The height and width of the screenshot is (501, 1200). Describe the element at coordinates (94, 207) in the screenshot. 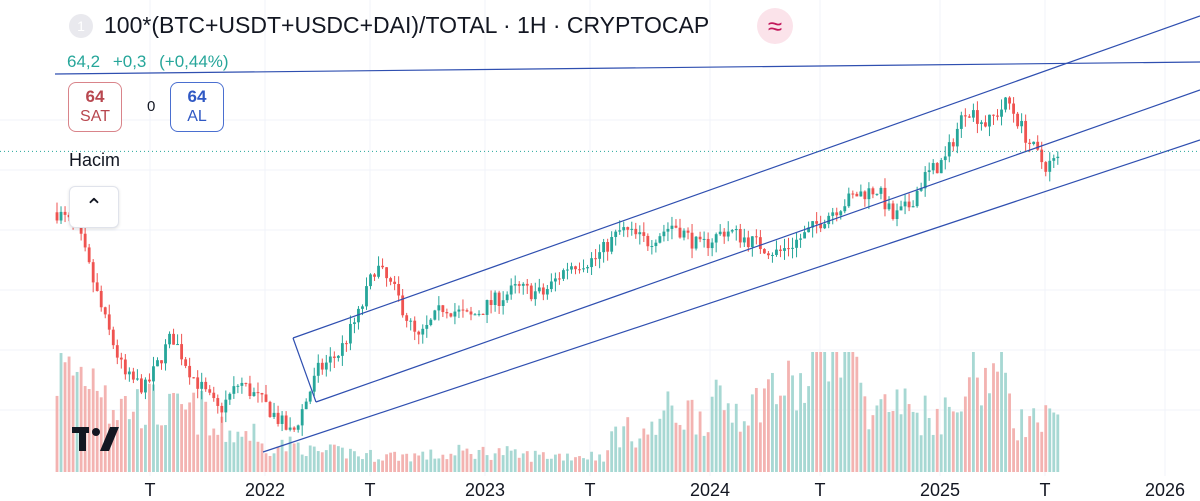

I see `collapse-chevron-up-icon: ⌃` at that location.